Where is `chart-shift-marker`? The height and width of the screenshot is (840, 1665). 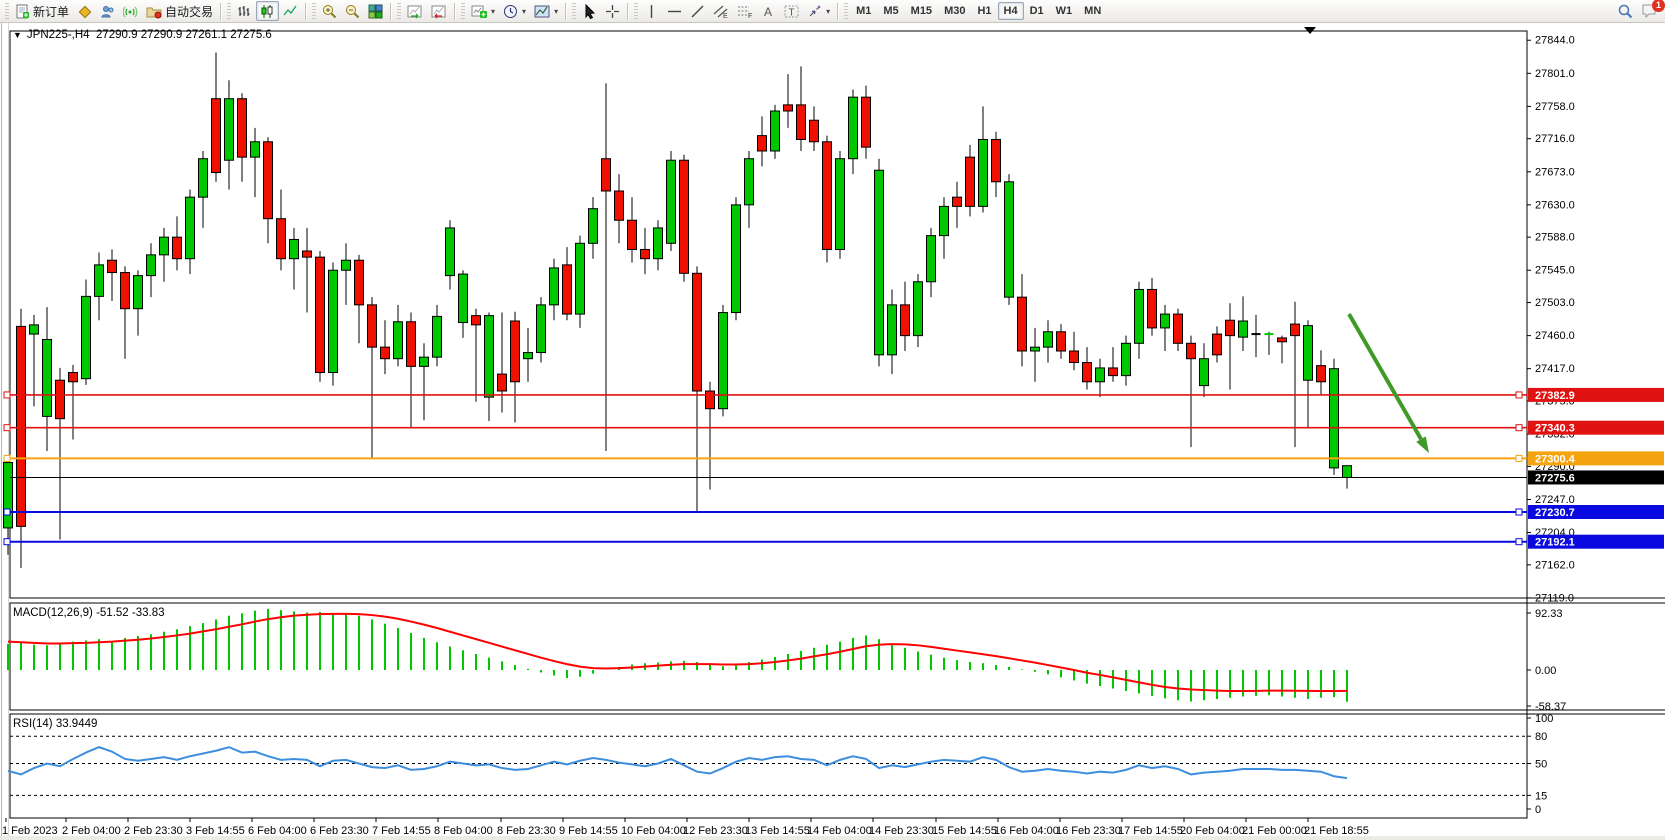
chart-shift-marker is located at coordinates (1310, 30).